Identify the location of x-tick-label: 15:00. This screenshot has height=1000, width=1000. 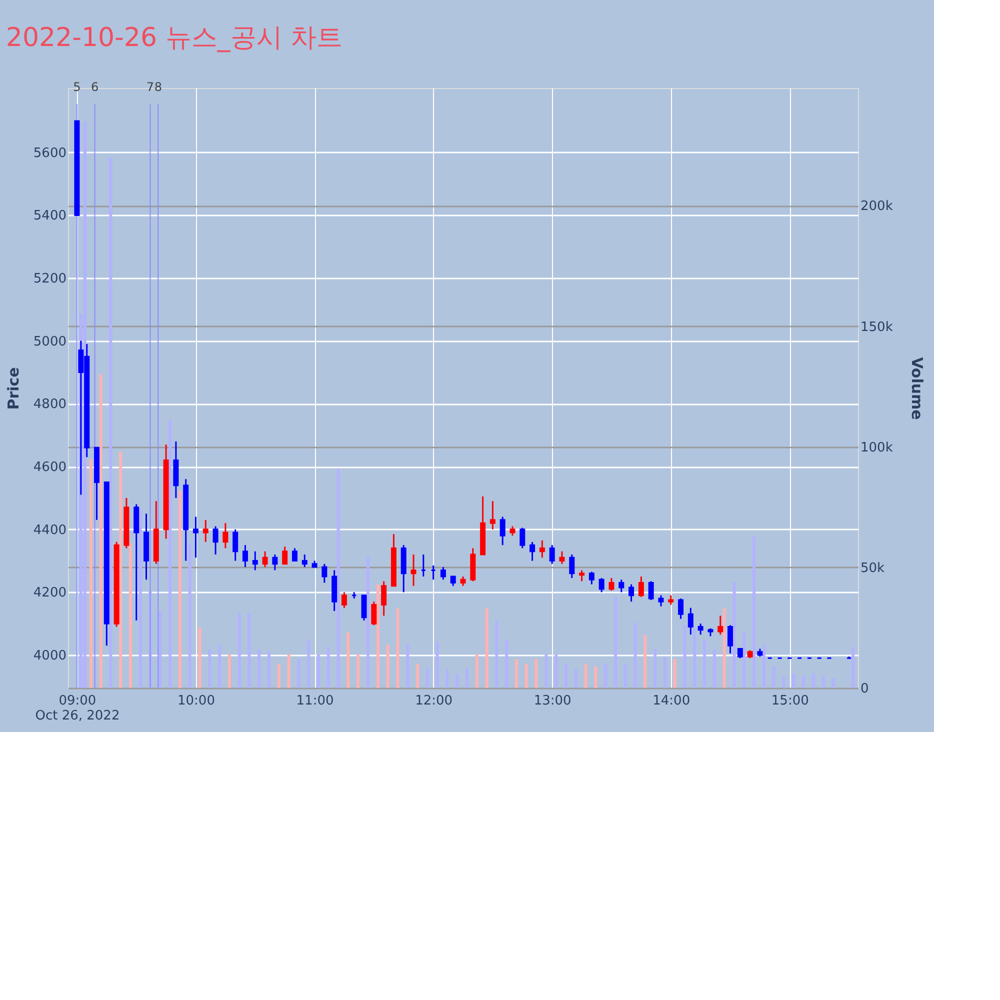
(790, 701).